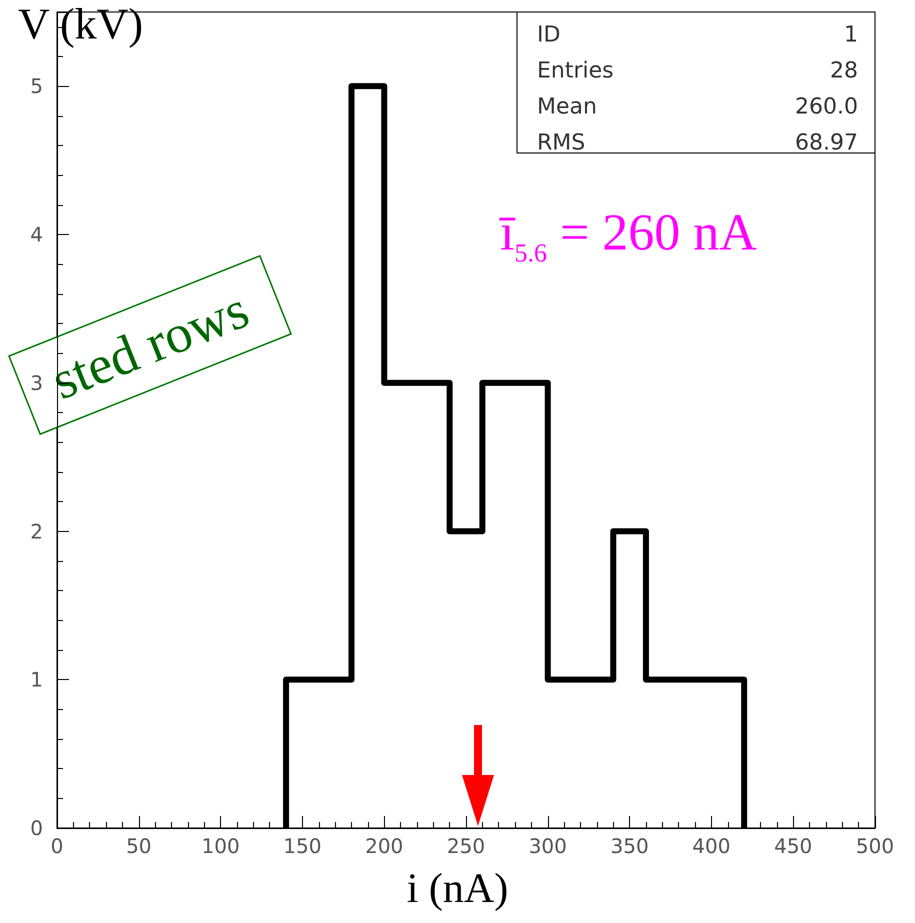 The width and height of the screenshot is (915, 923). What do you see at coordinates (81, 24) in the screenshot?
I see `y-axis-title: V (kV)` at bounding box center [81, 24].